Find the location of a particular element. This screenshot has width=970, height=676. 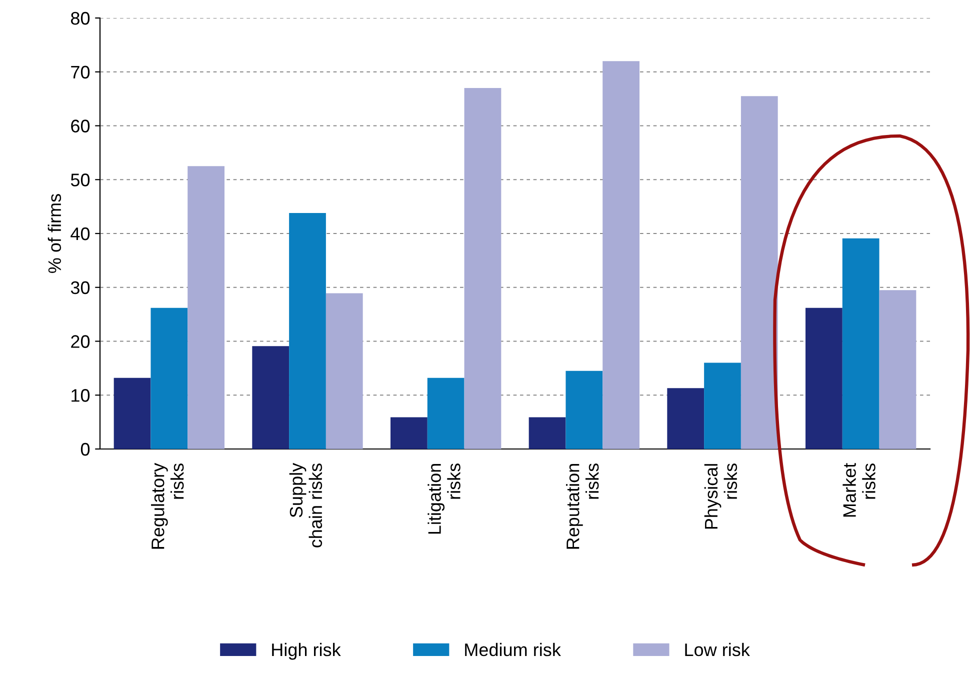

y-tick-label: 70 is located at coordinates (80, 72).